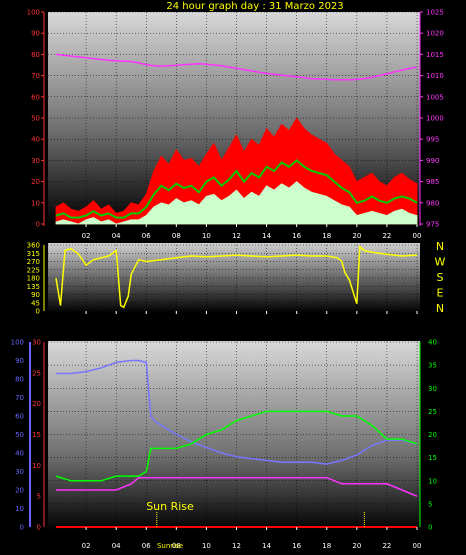 Image resolution: width=466 pixels, height=555 pixels. I want to click on y-tick-label: 1025, so click(435, 13).